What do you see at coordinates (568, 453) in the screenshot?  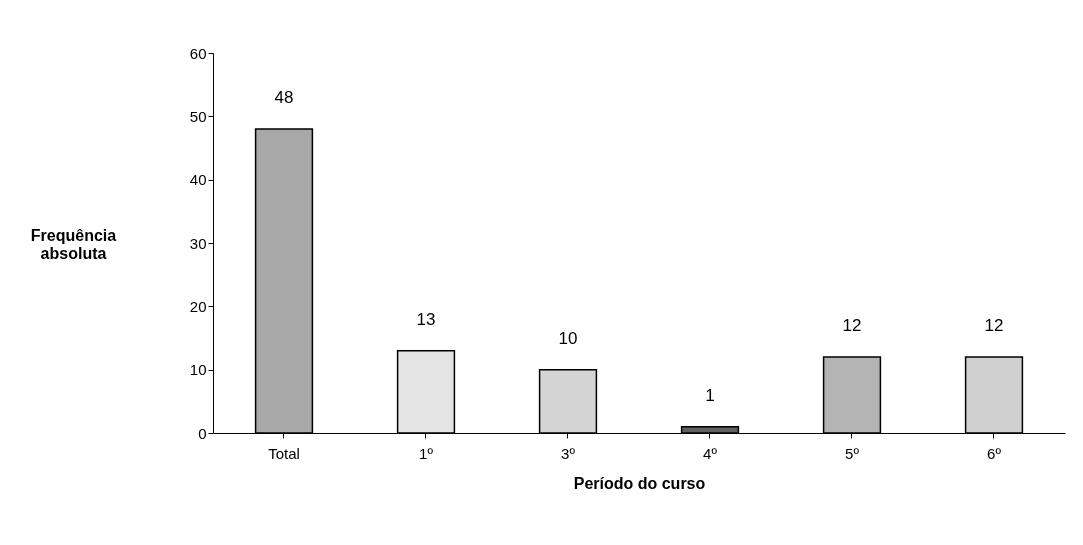 I see `x-tick-label: 3º` at bounding box center [568, 453].